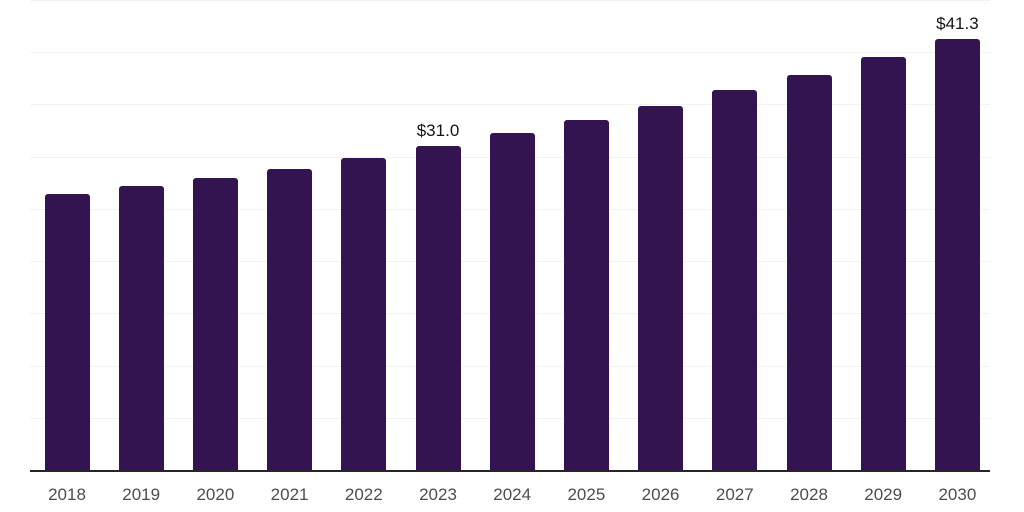 The height and width of the screenshot is (512, 1024). I want to click on bar-2030, so click(957, 254).